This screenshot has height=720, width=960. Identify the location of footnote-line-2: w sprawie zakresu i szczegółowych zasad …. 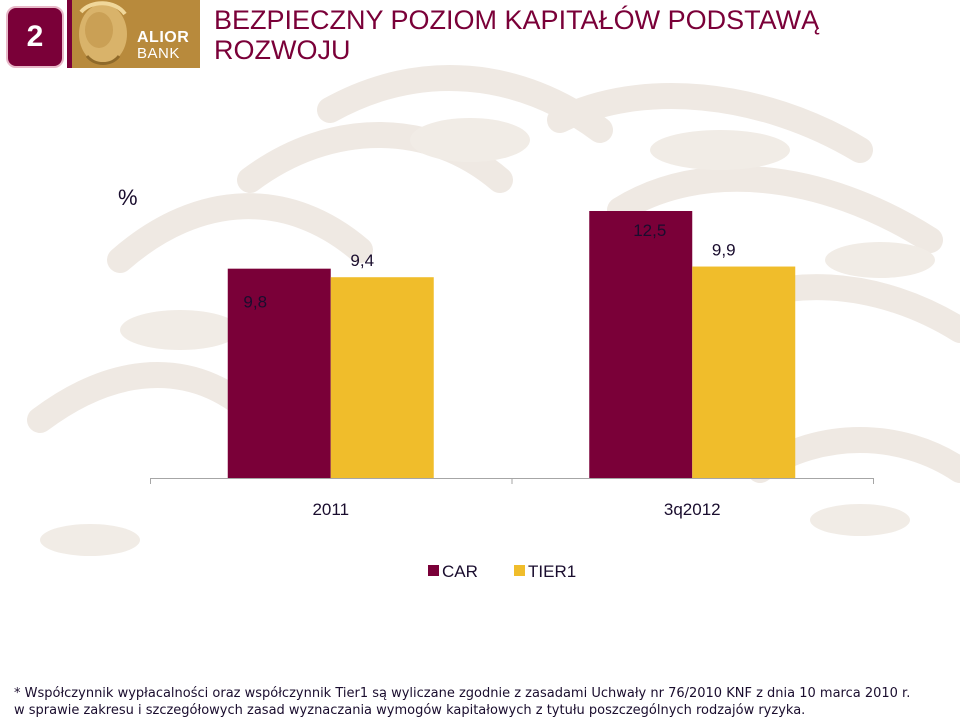
(410, 710).